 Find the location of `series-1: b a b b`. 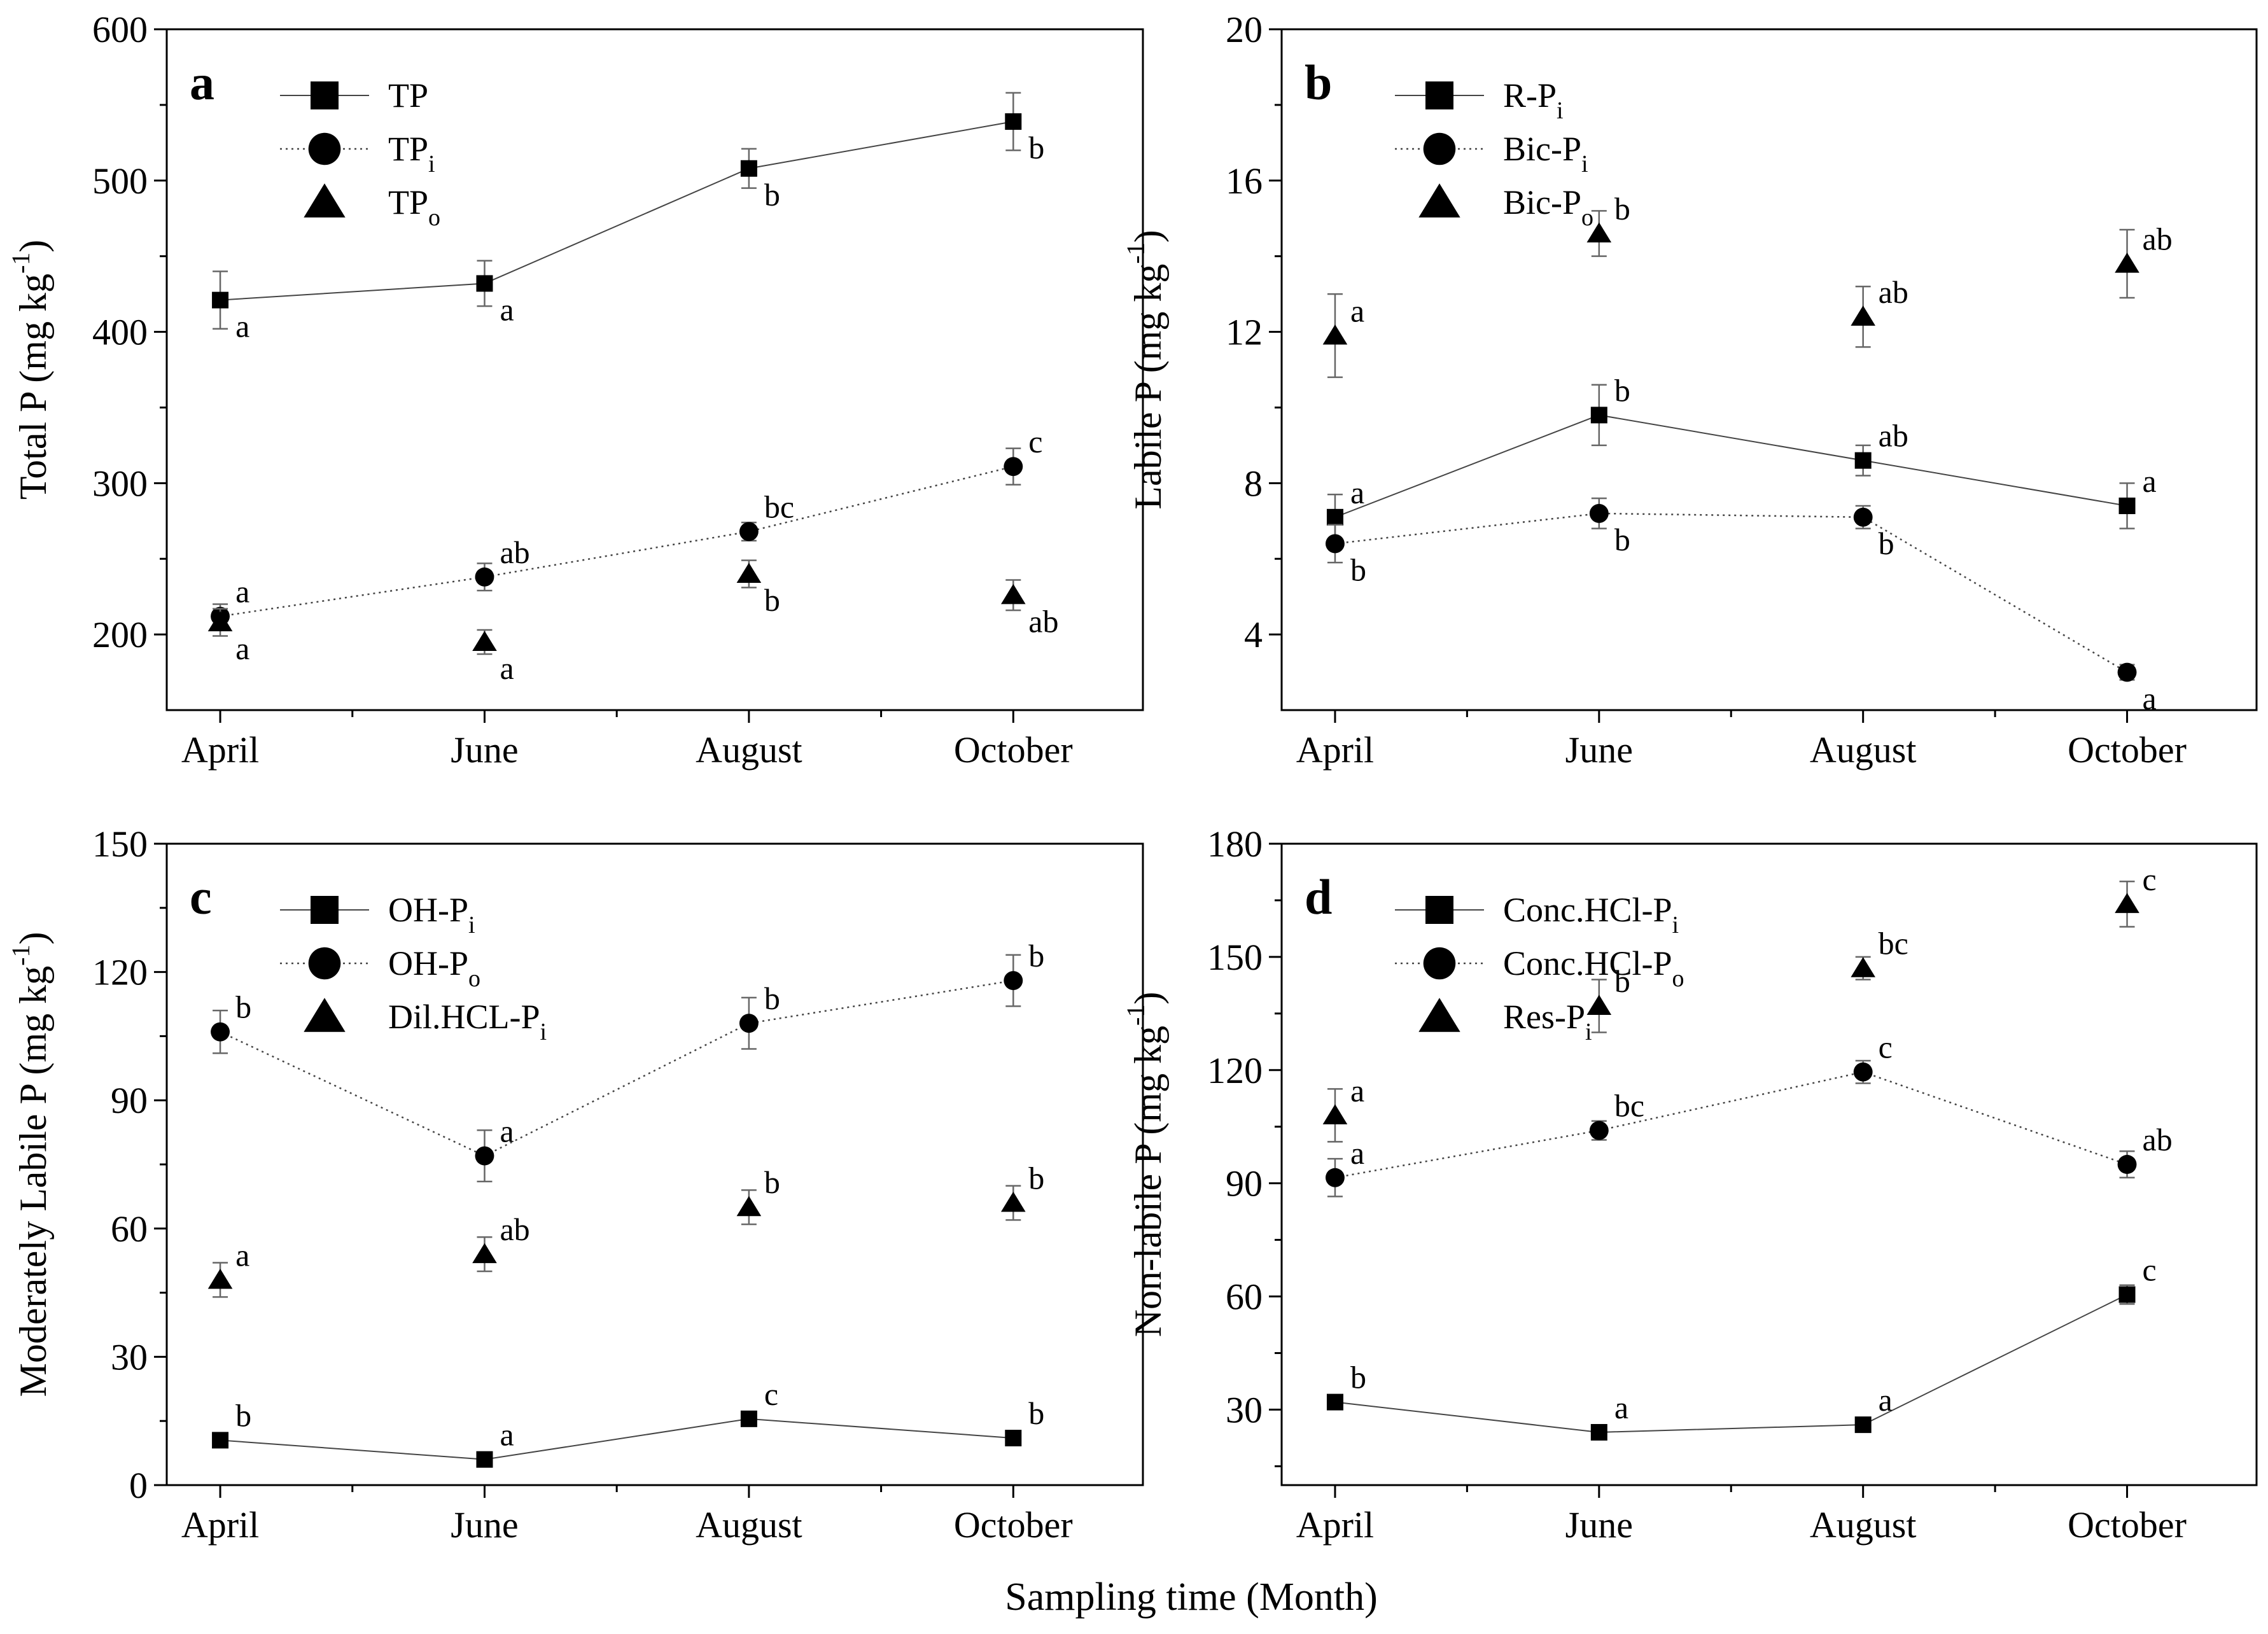

series-1: b a b b is located at coordinates (627, 1061).